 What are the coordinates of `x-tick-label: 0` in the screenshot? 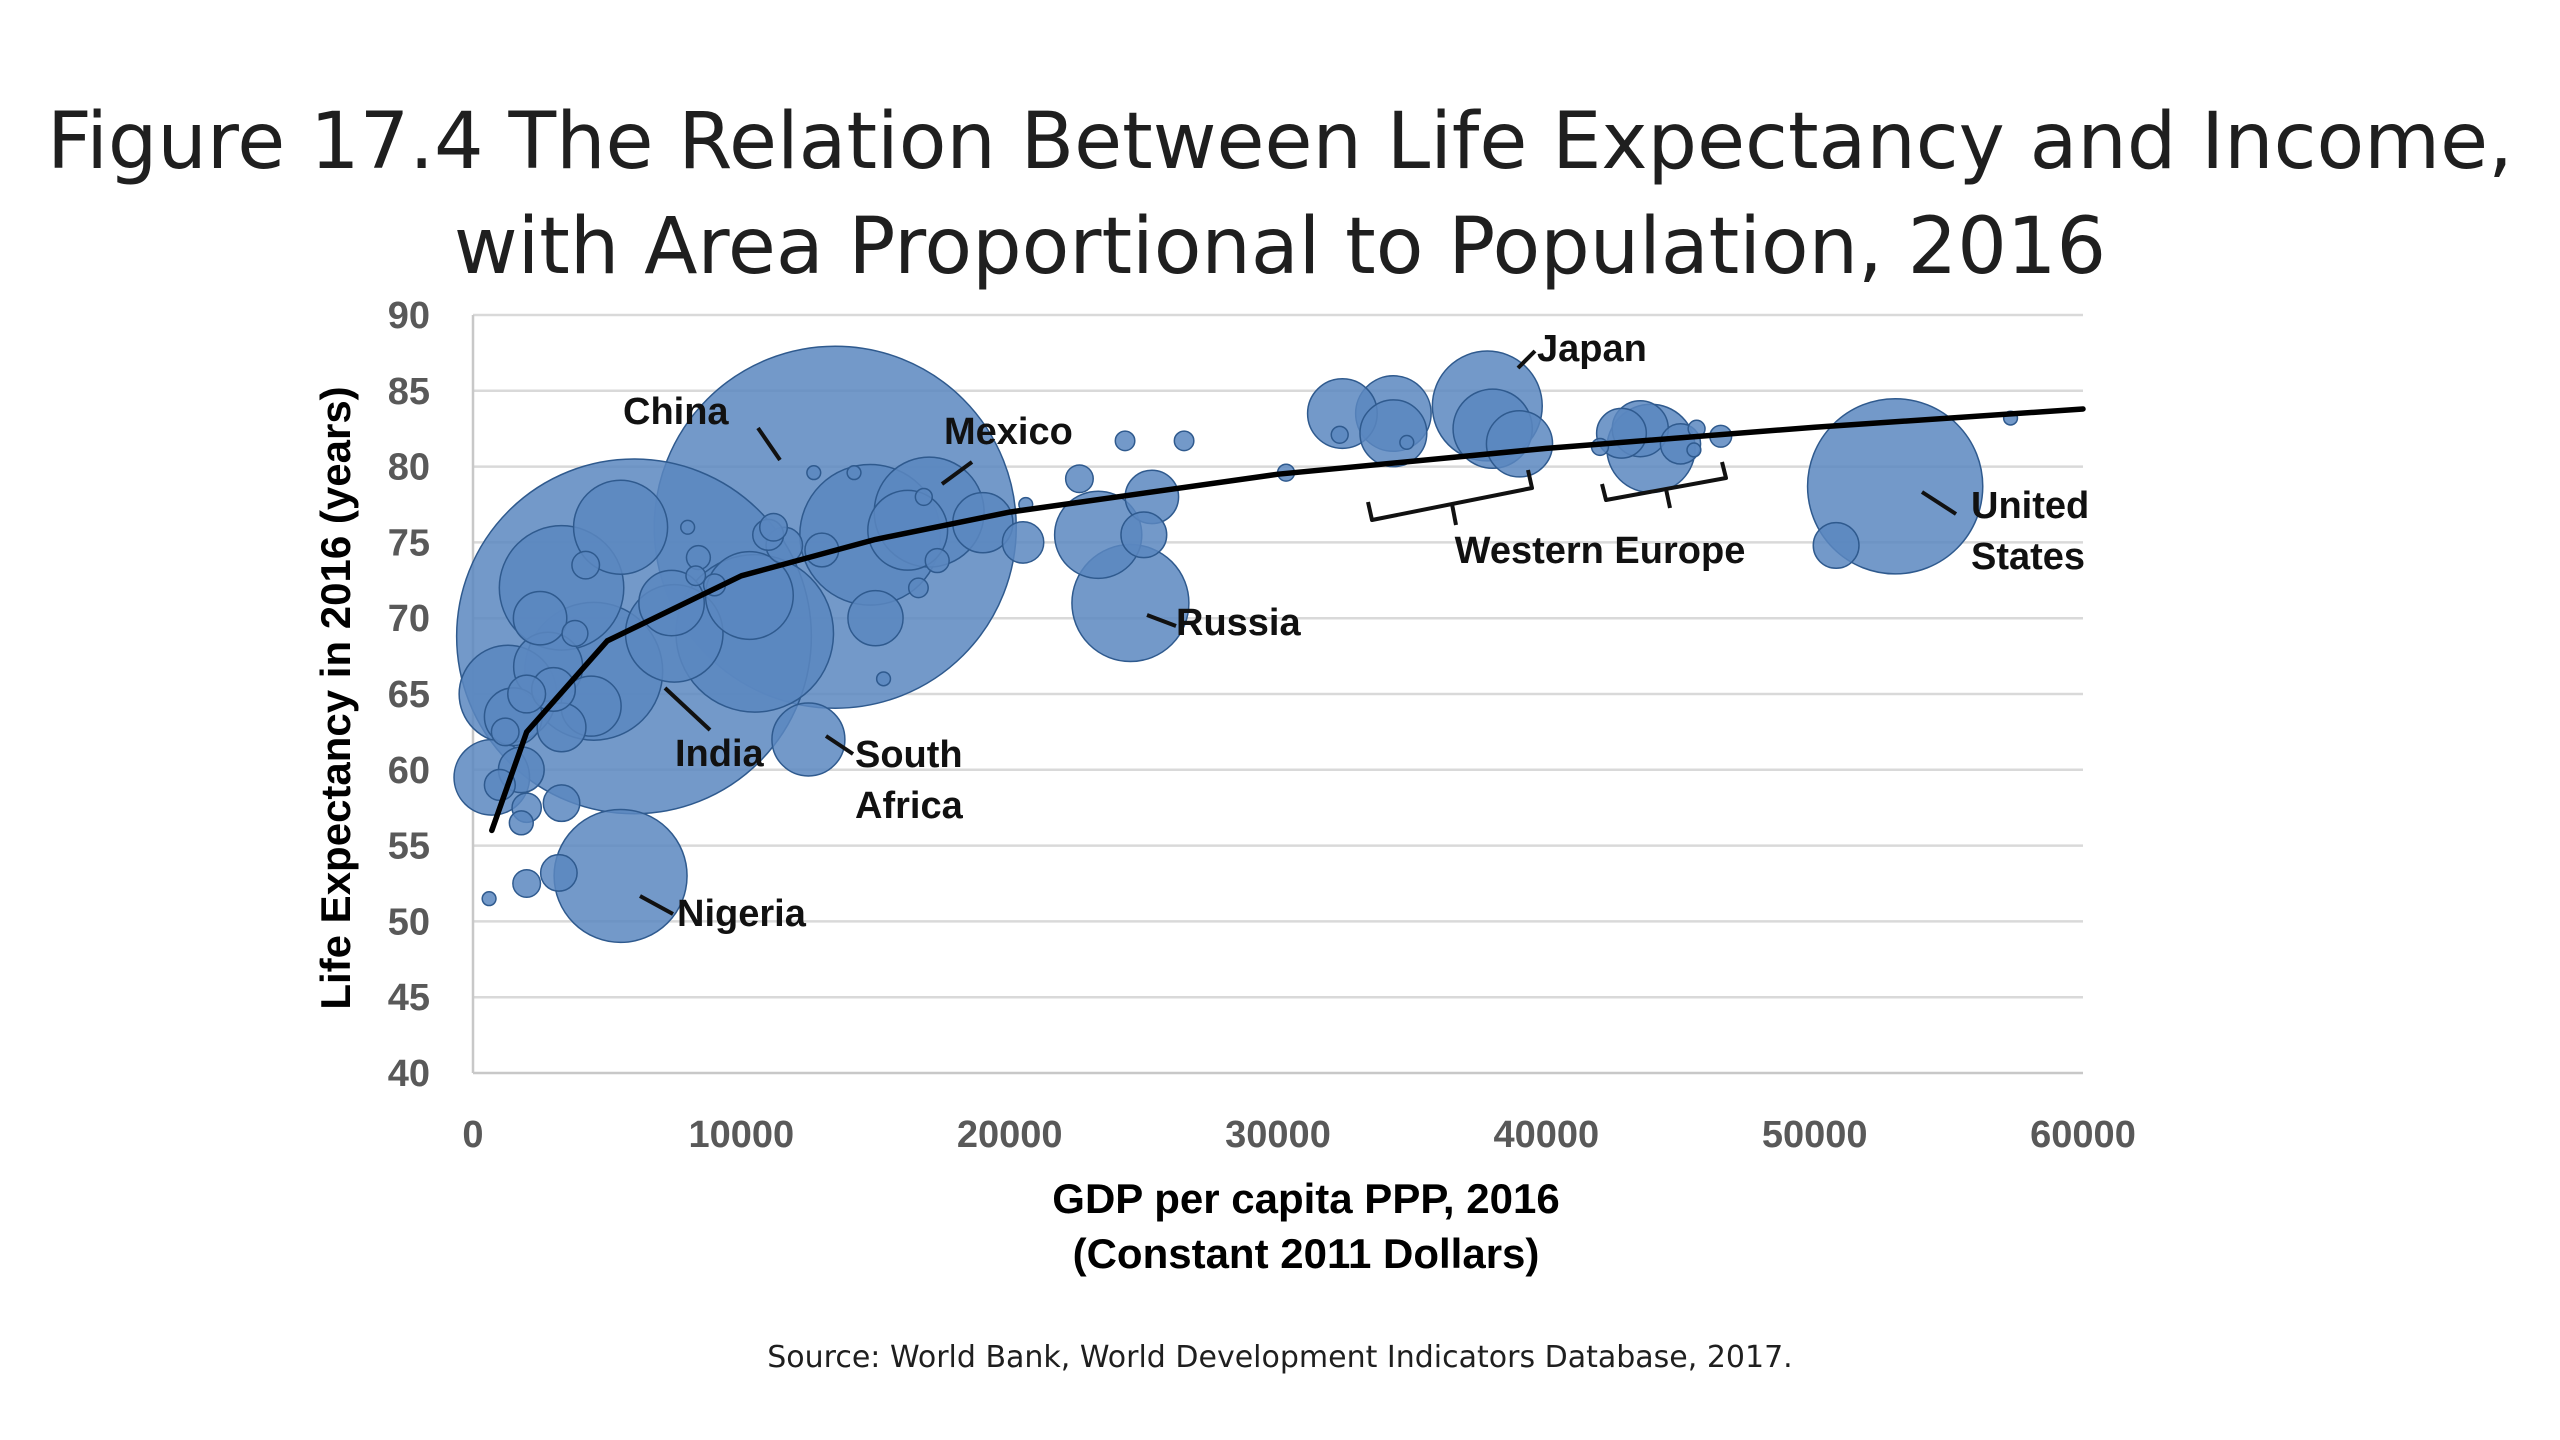 It's located at (472, 1135).